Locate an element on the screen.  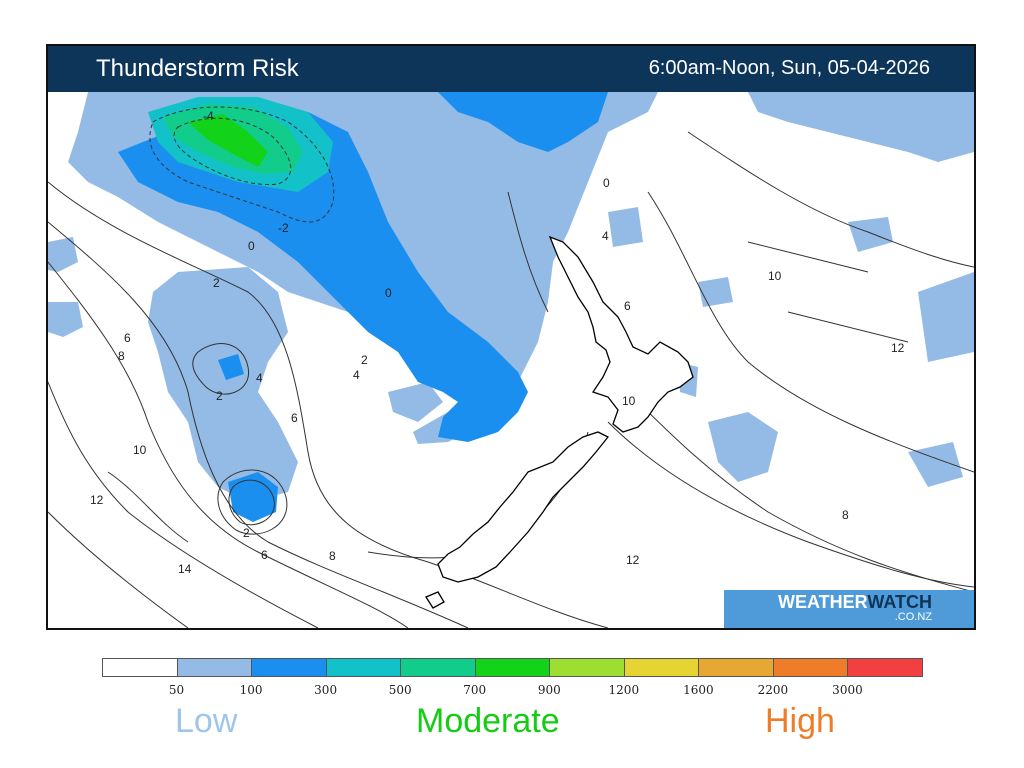
legend-tick-label: 100 is located at coordinates (251, 690).